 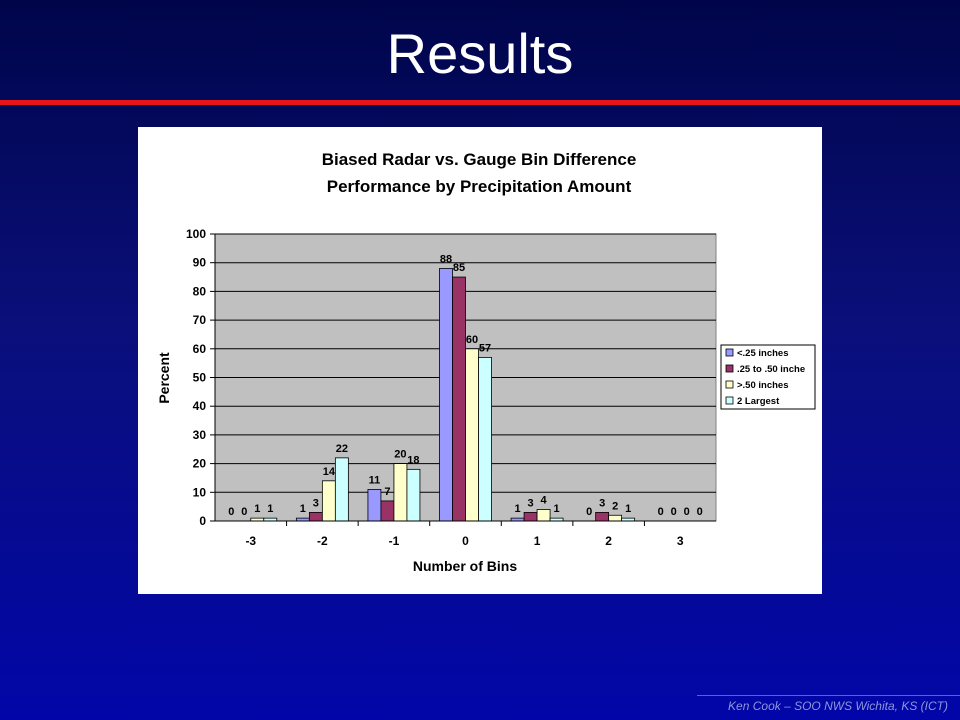 What do you see at coordinates (200, 320) in the screenshot?
I see `y-tick-label: 70` at bounding box center [200, 320].